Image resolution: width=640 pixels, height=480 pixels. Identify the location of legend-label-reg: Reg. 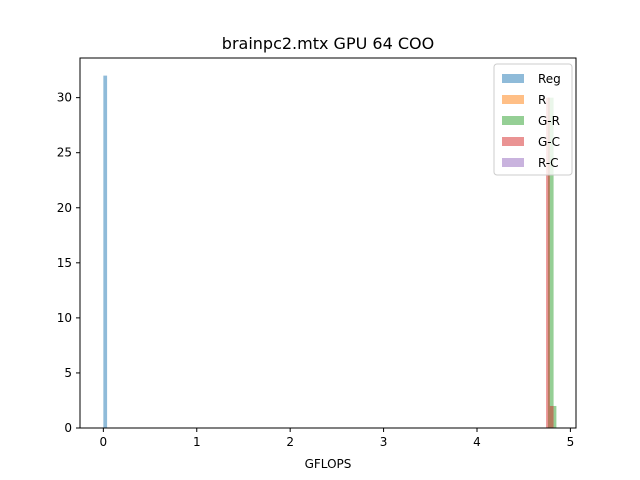
(549, 79).